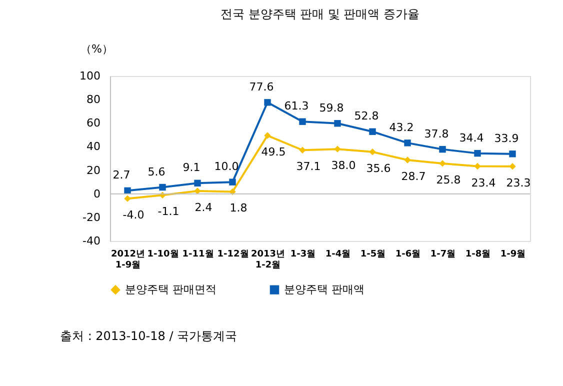 The height and width of the screenshot is (386, 563). Describe the element at coordinates (413, 177) in the screenshot. I see `data-label: 28.7` at that location.